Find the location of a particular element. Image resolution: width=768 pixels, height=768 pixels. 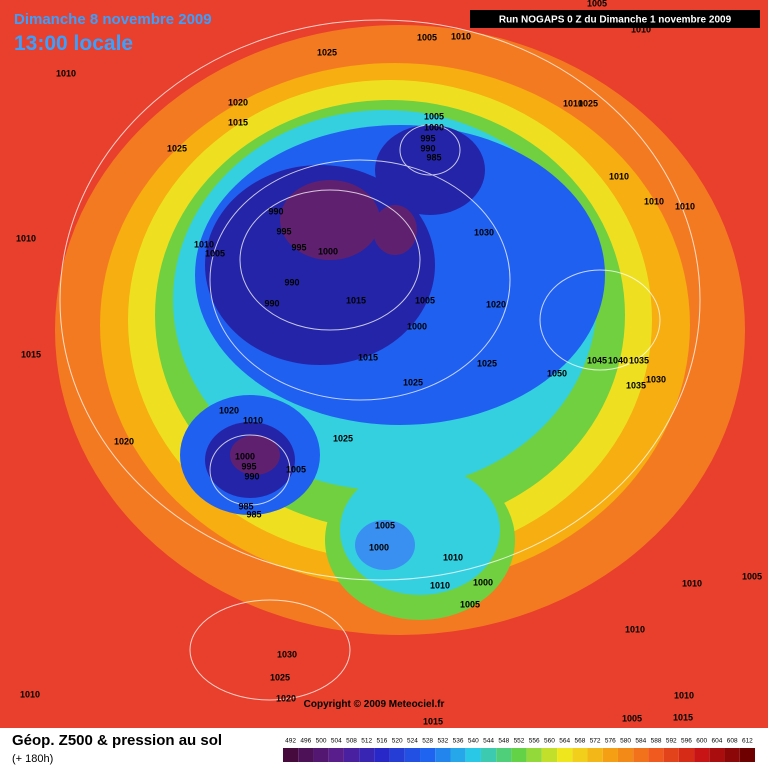

scale-label: 552 is located at coordinates (519, 741).